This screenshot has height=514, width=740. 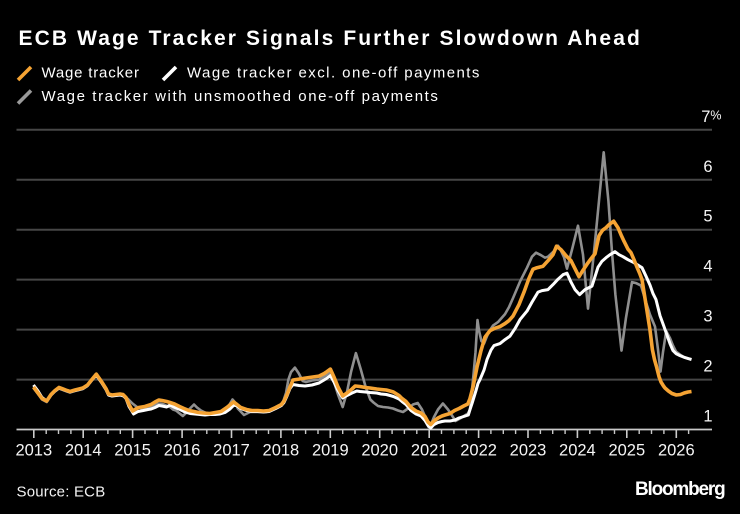 What do you see at coordinates (61, 492) in the screenshot?
I see `svg-text: Source: ECB` at bounding box center [61, 492].